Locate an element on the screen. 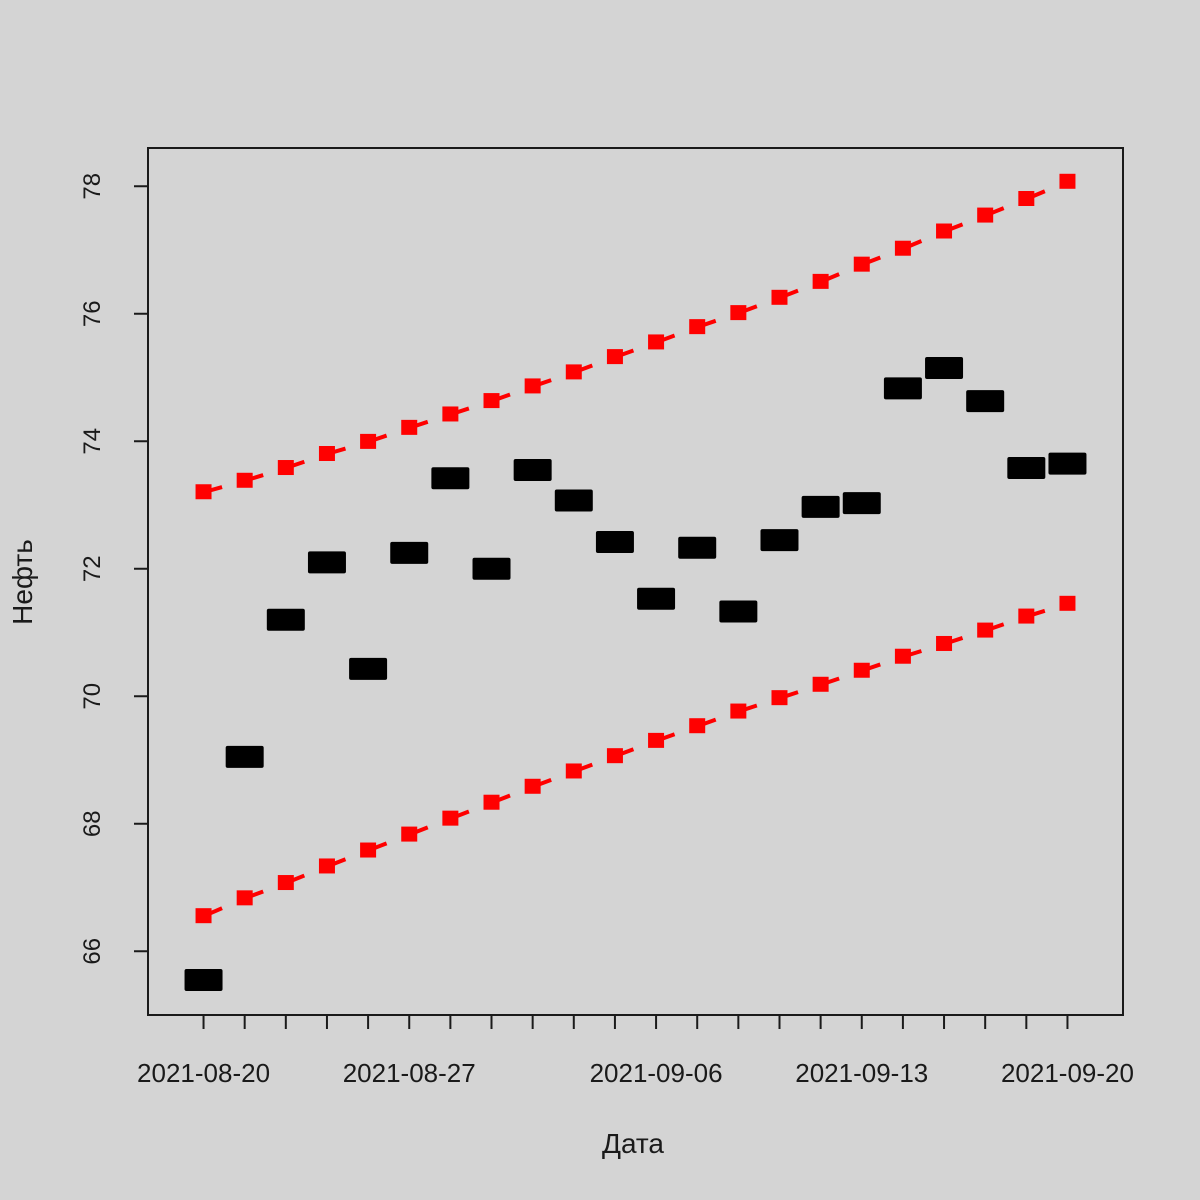  y-tick-label: 66 is located at coordinates (92, 951).